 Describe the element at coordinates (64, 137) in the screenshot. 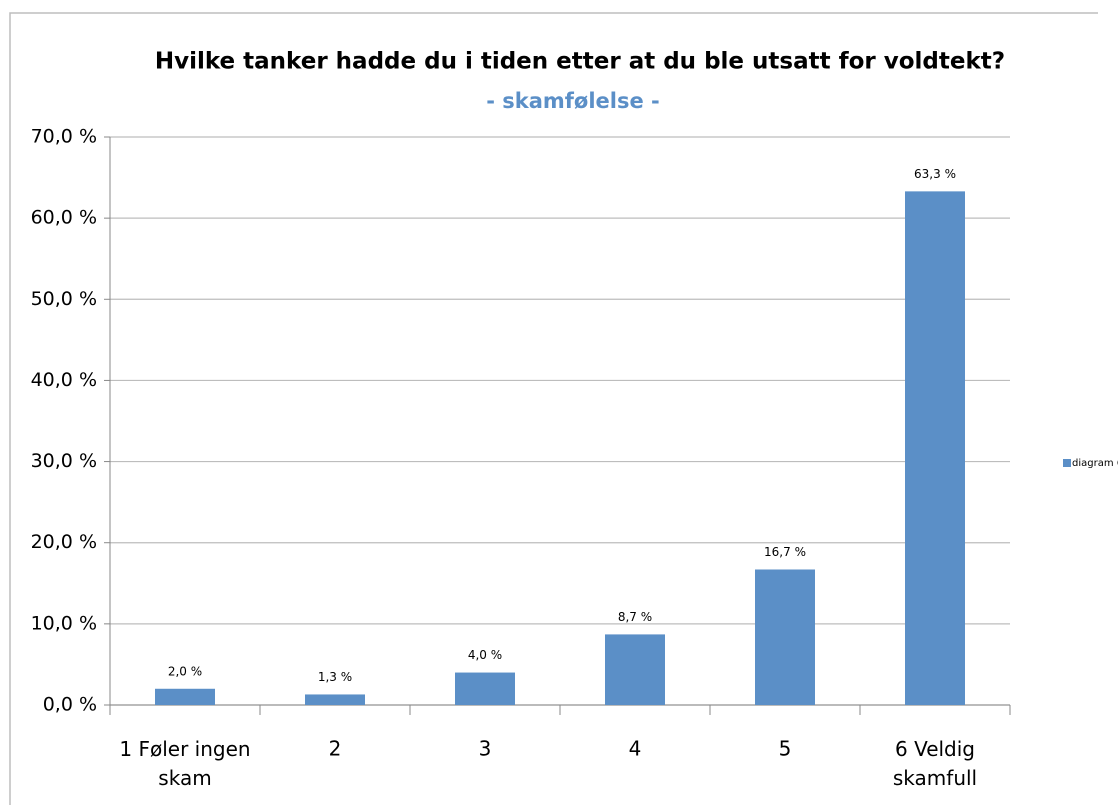

I see `y-tick-label: 70,0 %` at that location.